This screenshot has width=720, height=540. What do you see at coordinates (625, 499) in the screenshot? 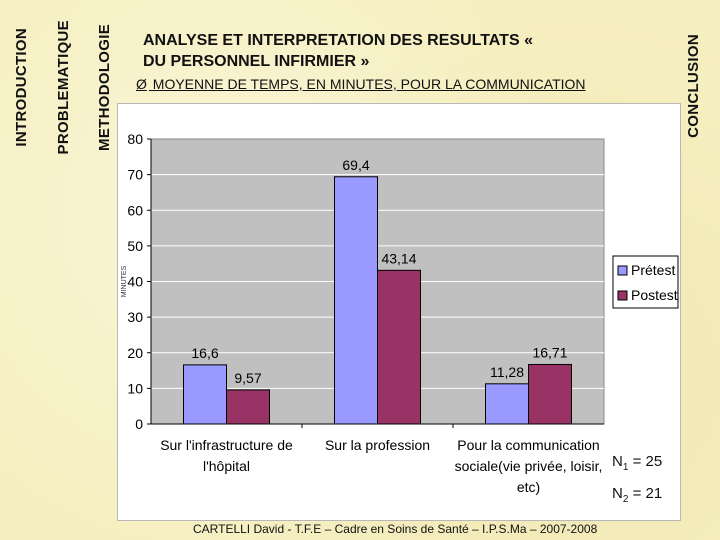
I see `n2-subscript: 2` at bounding box center [625, 499].